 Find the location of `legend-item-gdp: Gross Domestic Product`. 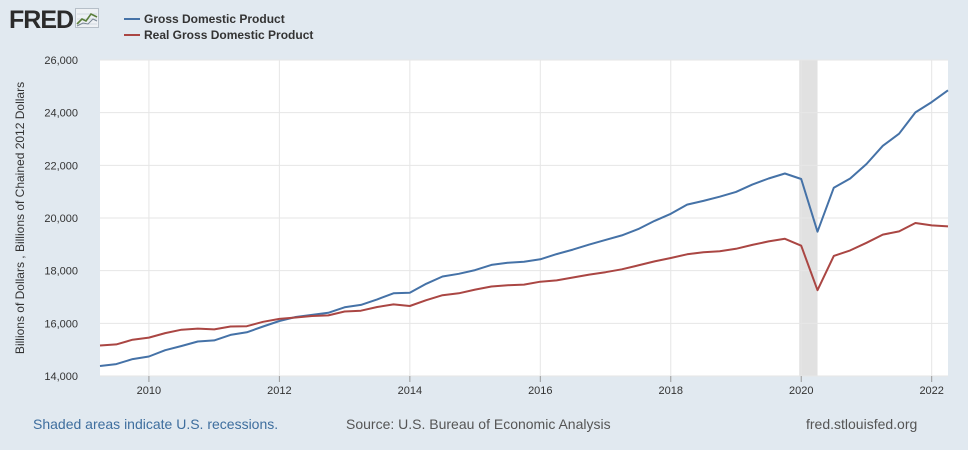

legend-item-gdp: Gross Domestic Product is located at coordinates (218, 19).